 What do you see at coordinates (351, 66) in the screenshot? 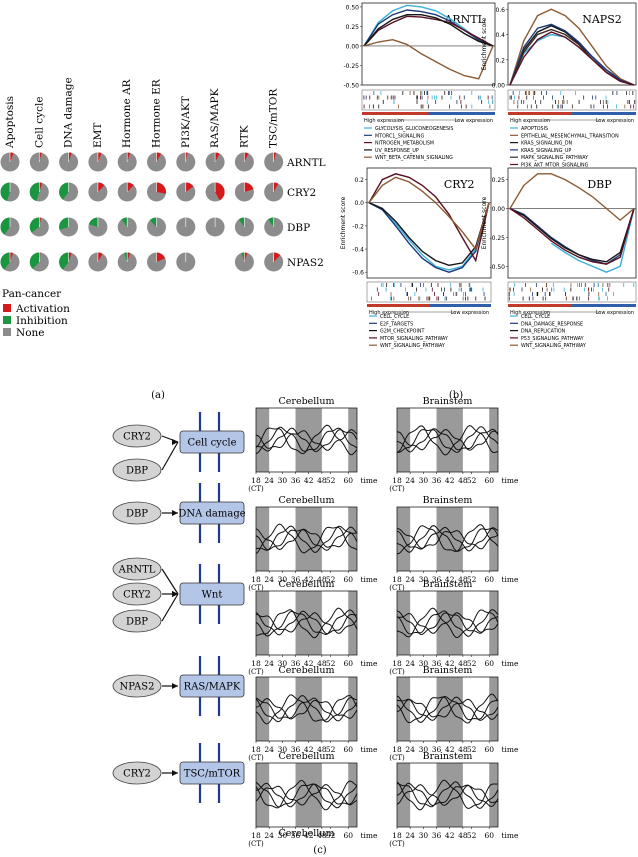
I see `y-tick-label: -0.25` at bounding box center [351, 66].